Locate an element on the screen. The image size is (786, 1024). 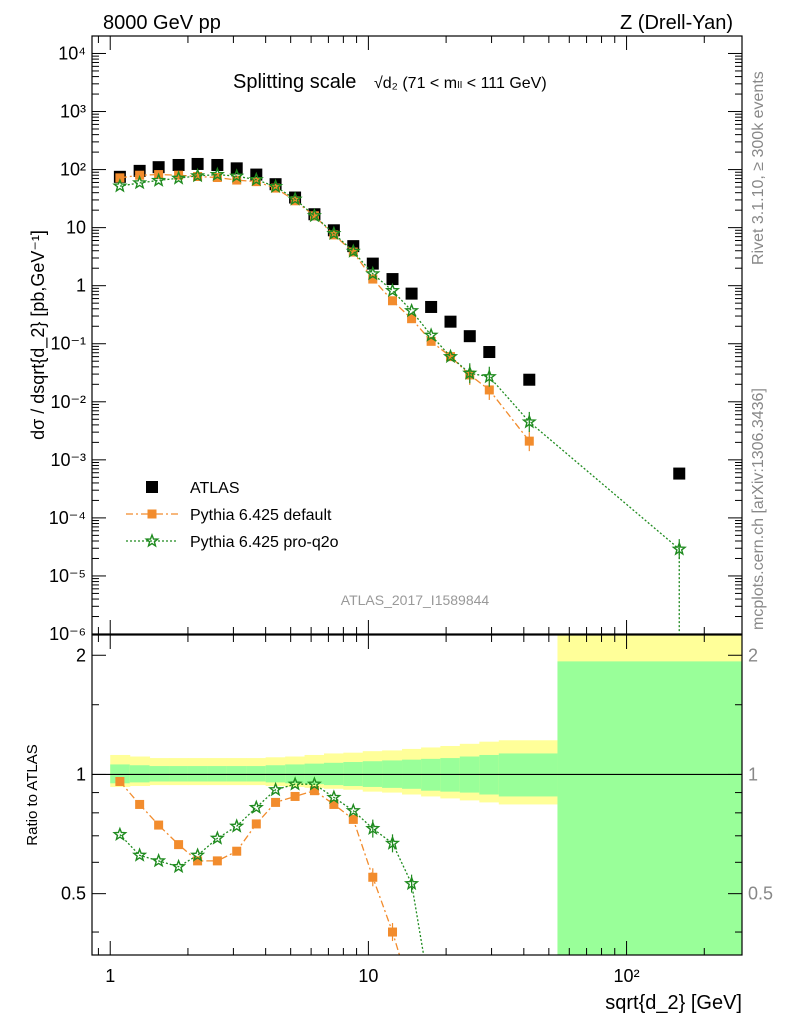
ratio-data-layer is located at coordinates (268, 865).